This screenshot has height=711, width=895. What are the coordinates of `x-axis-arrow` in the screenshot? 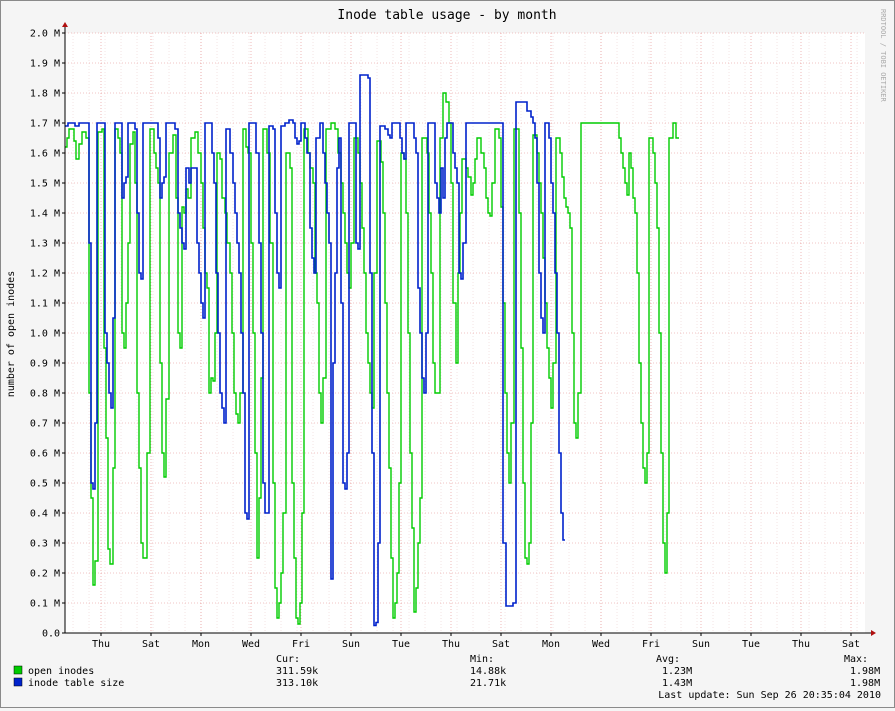 It's located at (873, 633).